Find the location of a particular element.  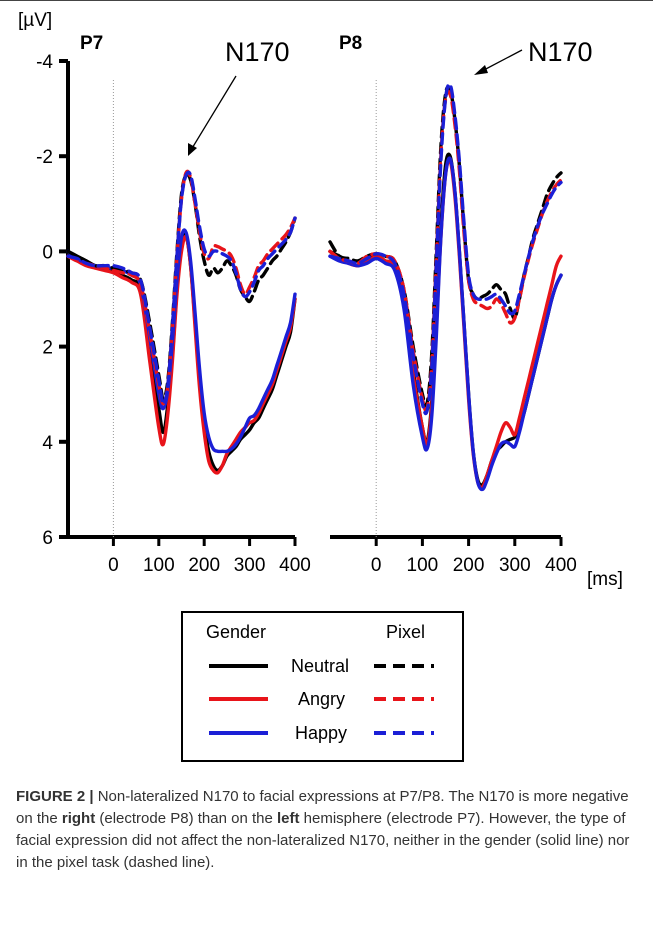

panel-title-p7: P7 is located at coordinates (91, 43).